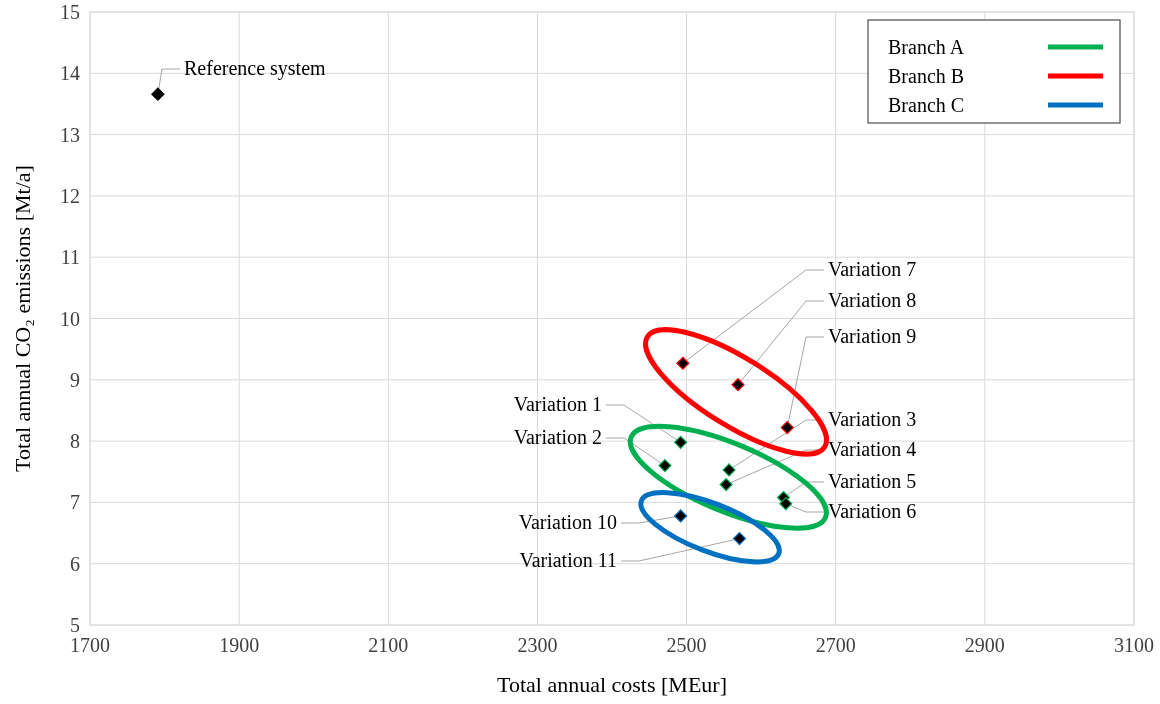  Describe the element at coordinates (70, 257) in the screenshot. I see `y-tick-label: 11` at that location.